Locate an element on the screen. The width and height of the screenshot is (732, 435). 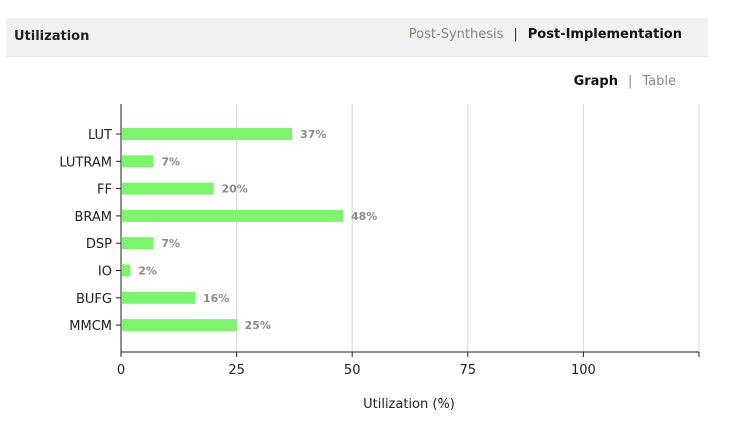
bar-mmcm is located at coordinates (179, 325).